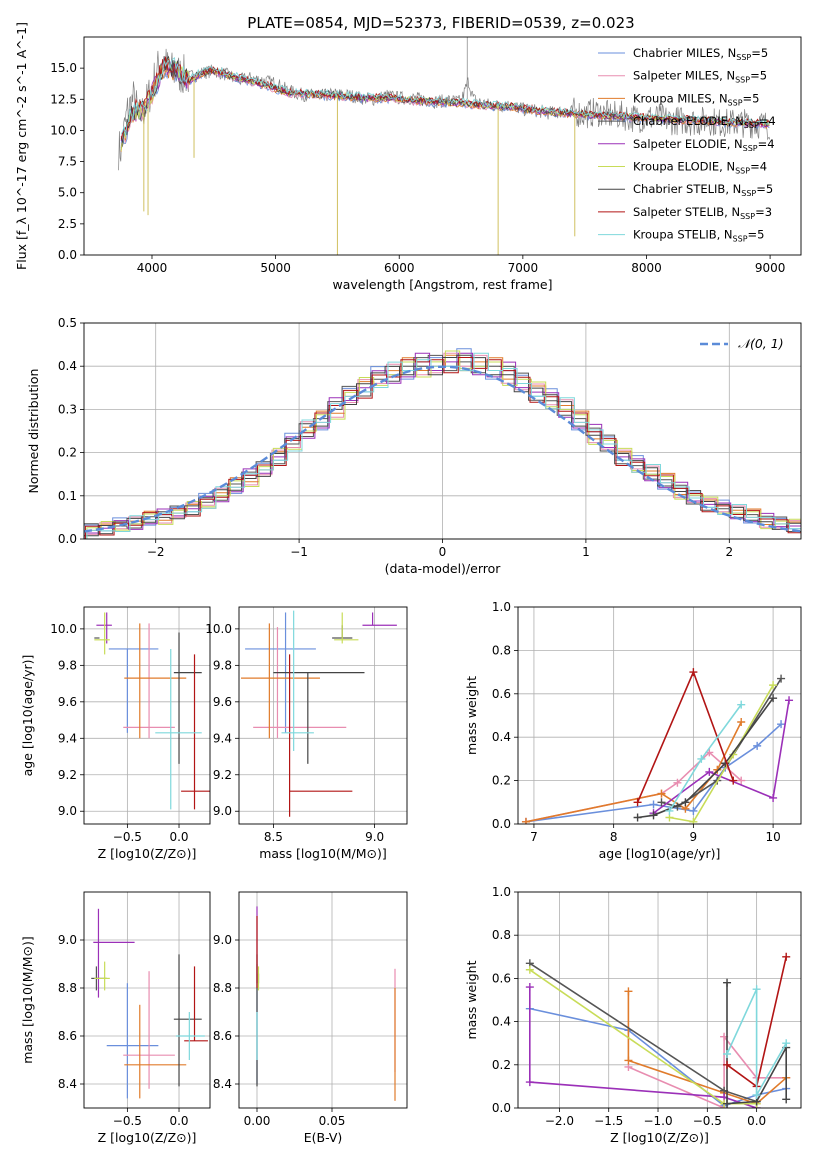 The height and width of the screenshot is (1170, 819). What do you see at coordinates (523, 268) in the screenshot?
I see `x-tick-label: 7000` at bounding box center [523, 268].